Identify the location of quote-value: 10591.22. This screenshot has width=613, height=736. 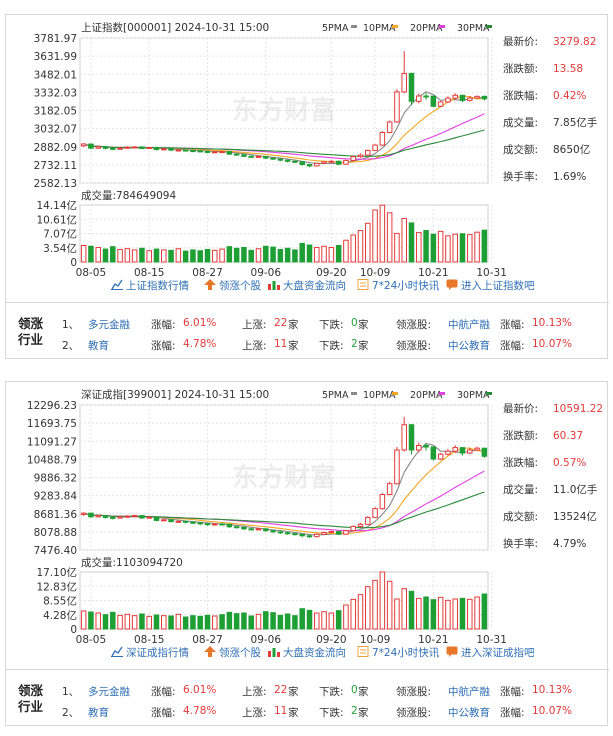
(578, 409).